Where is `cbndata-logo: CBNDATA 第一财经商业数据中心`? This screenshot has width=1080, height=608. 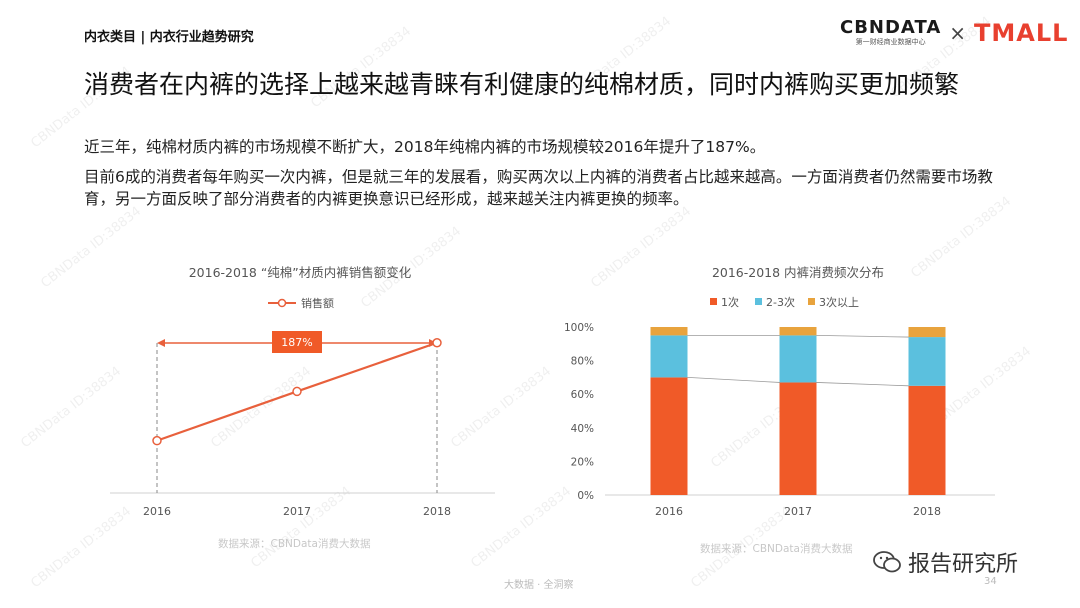
cbndata-logo: CBNDATA 第一财经商业数据中心 is located at coordinates (890, 33).